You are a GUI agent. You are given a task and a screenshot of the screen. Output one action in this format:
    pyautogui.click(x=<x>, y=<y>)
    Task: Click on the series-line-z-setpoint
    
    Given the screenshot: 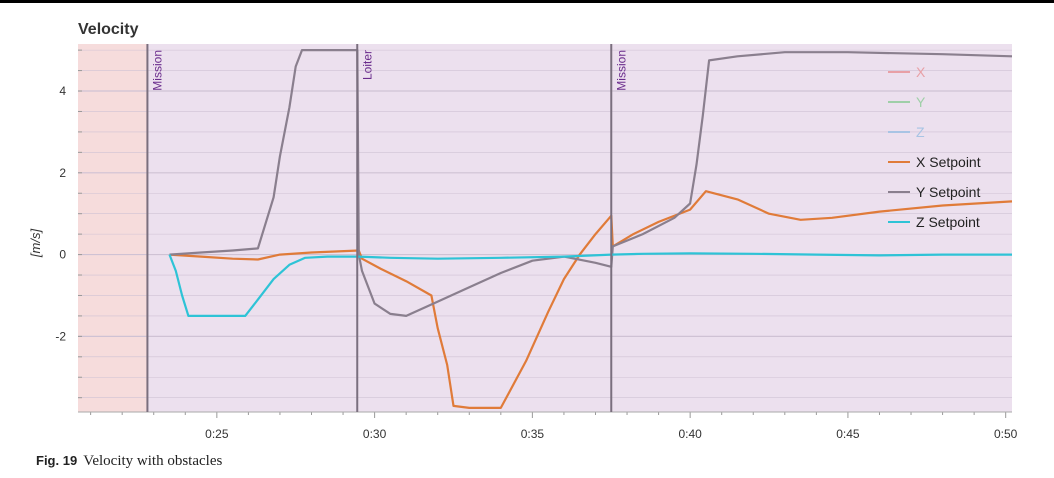 What is the action you would take?
    pyautogui.click(x=590, y=284)
    